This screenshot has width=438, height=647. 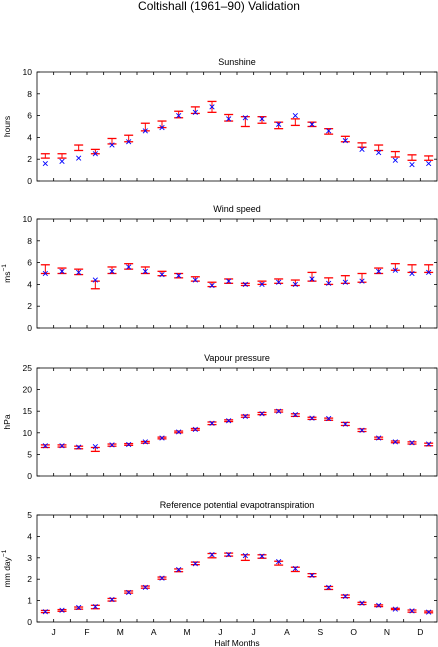 What do you see at coordinates (353, 632) in the screenshot?
I see `x-month-label: O` at bounding box center [353, 632].